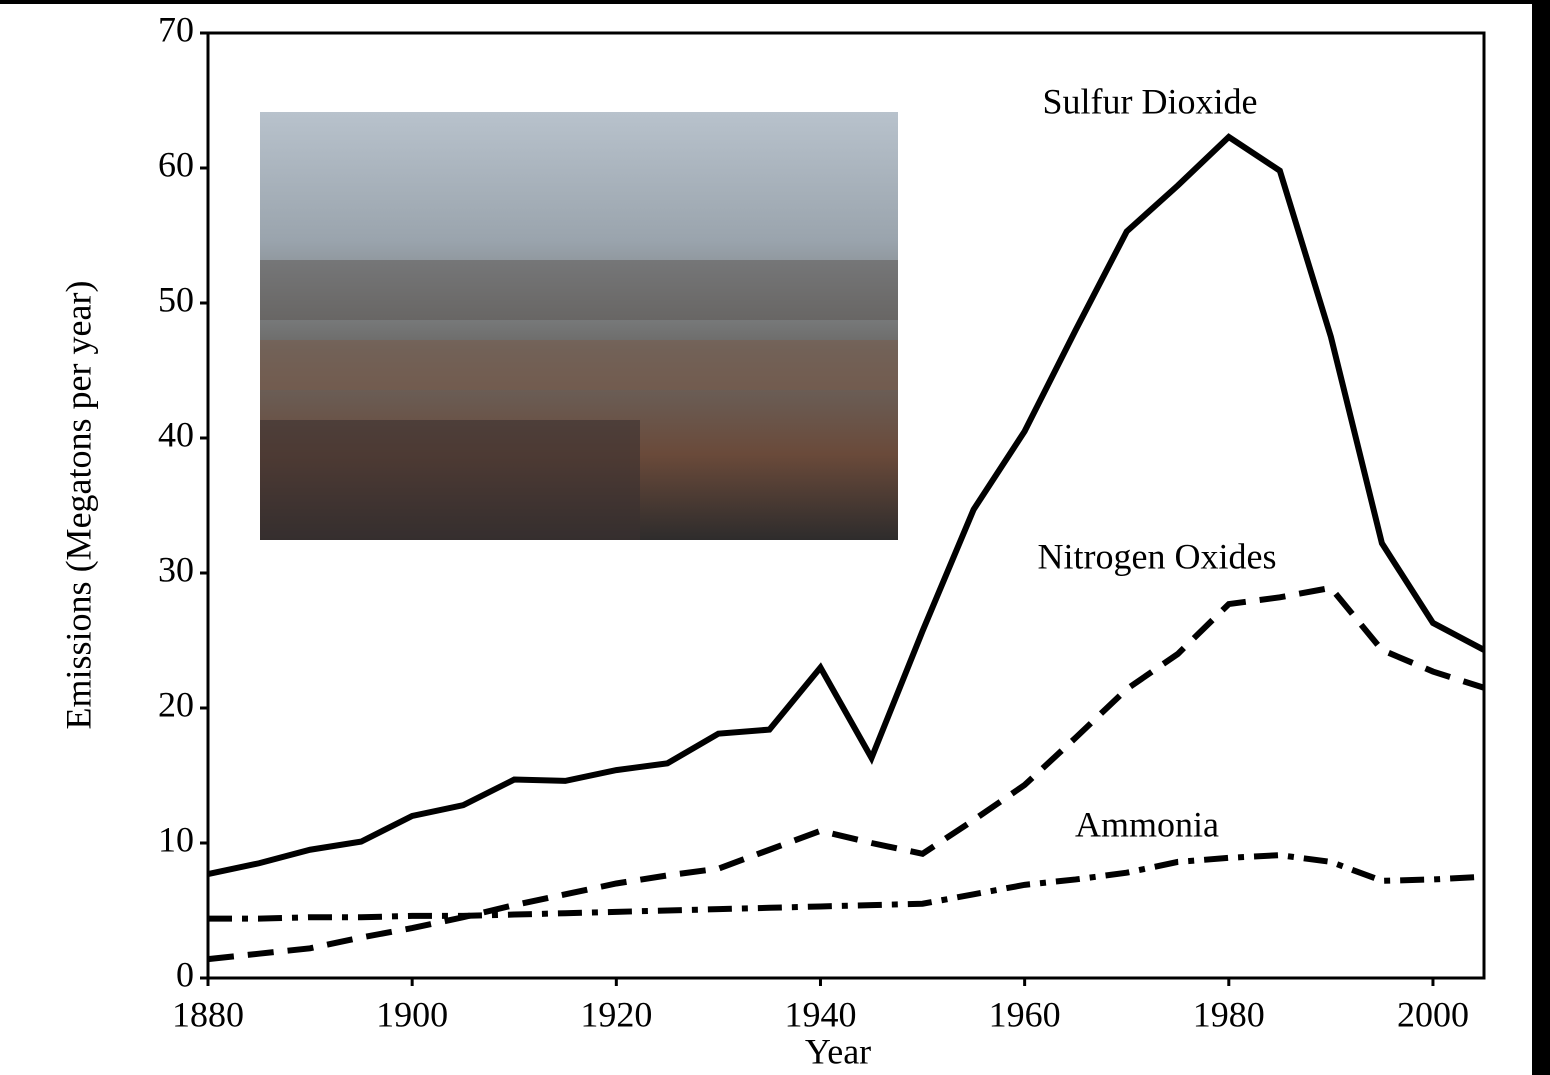 The image size is (1550, 1075). I want to click on series-label: Ammonia, so click(1147, 824).